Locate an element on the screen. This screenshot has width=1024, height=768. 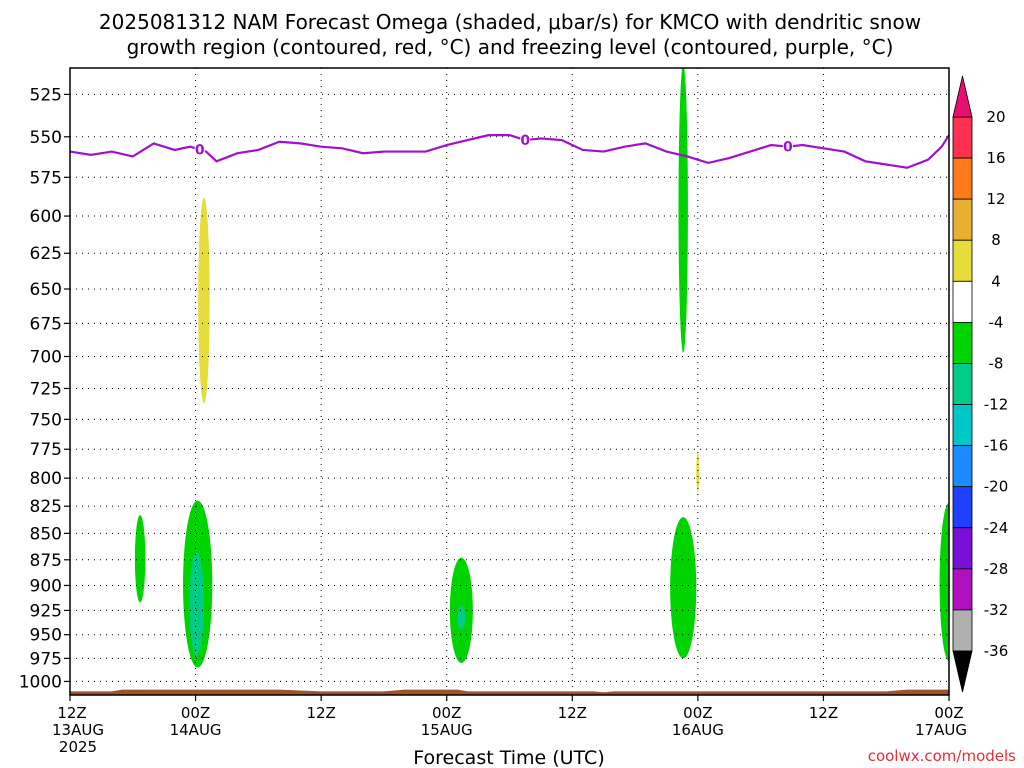
x-axis-title: Forecast Time (UTC) is located at coordinates (508, 757).